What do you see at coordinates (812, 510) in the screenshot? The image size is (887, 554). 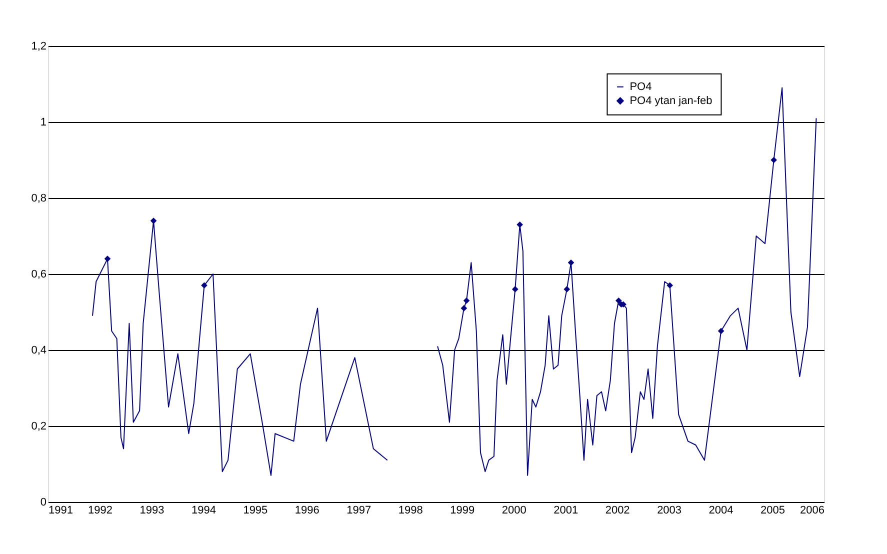 I see `x-tick-label: 2006` at bounding box center [812, 510].